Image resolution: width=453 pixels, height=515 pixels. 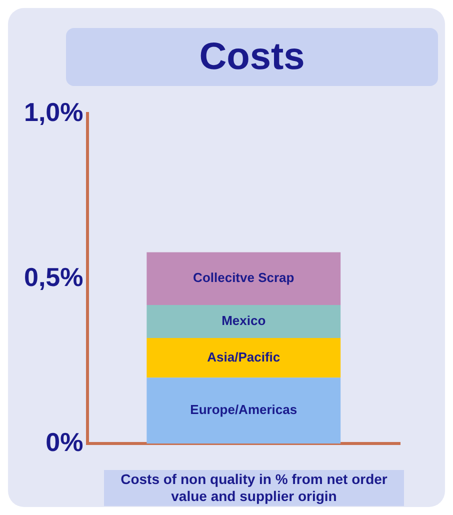 I want to click on series-label: Europe/Americas, so click(x=244, y=410).